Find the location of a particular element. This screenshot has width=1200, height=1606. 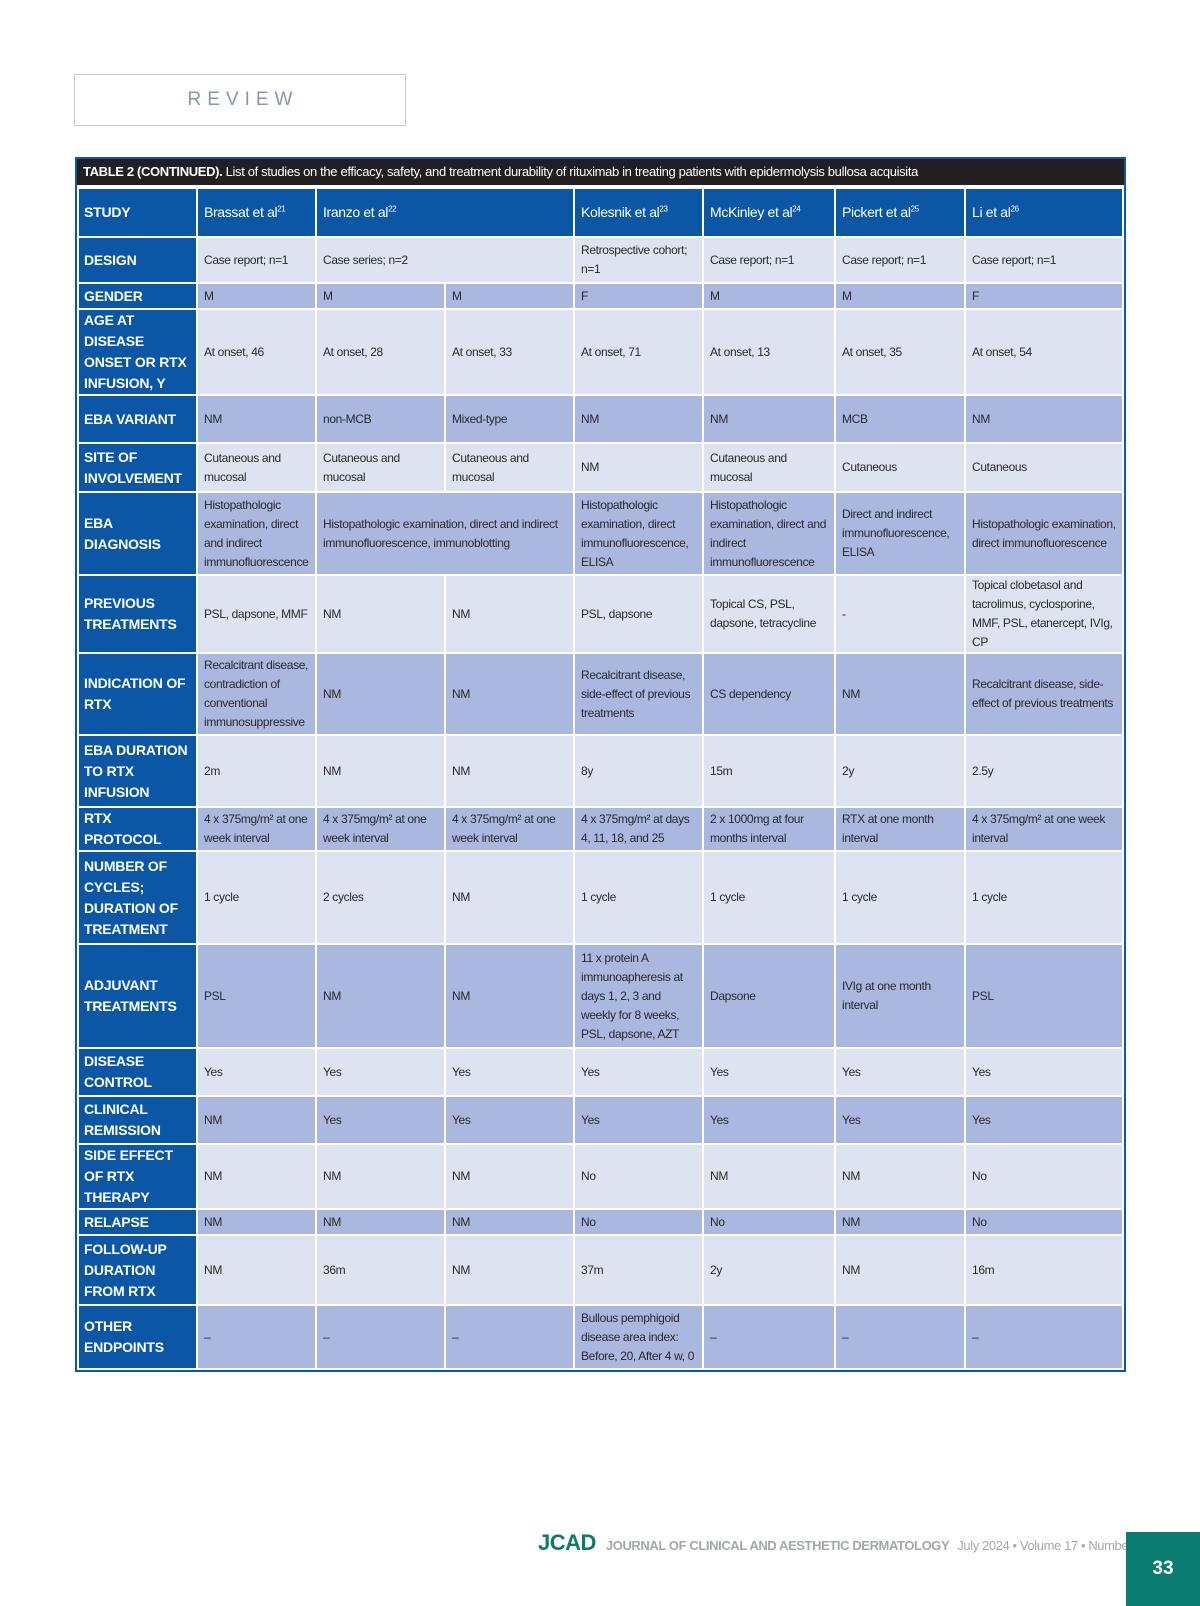

section-label: REVIEW is located at coordinates (243, 99).